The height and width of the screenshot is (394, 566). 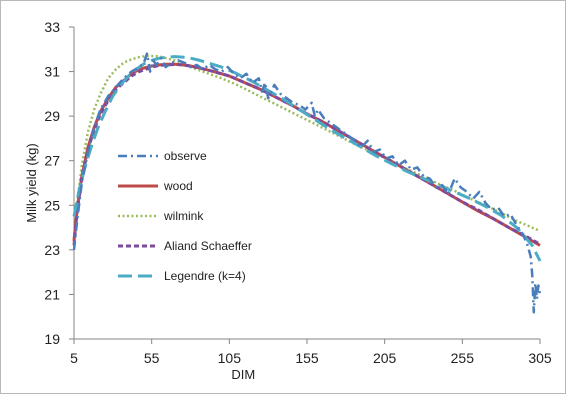 I want to click on legend-label: wood, so click(x=178, y=186).